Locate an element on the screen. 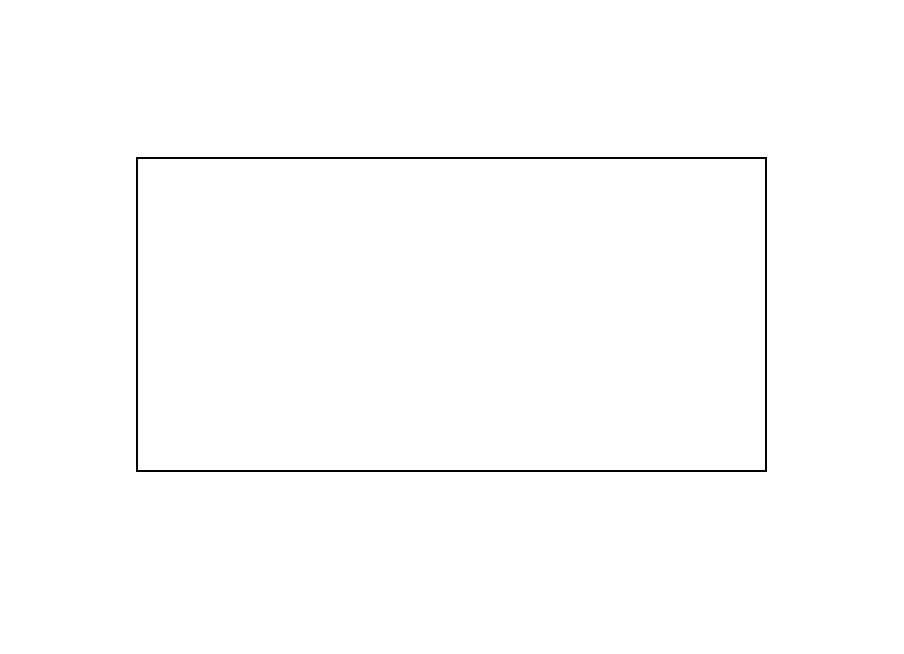 The height and width of the screenshot is (654, 904). colorbar is located at coordinates (793, 362).